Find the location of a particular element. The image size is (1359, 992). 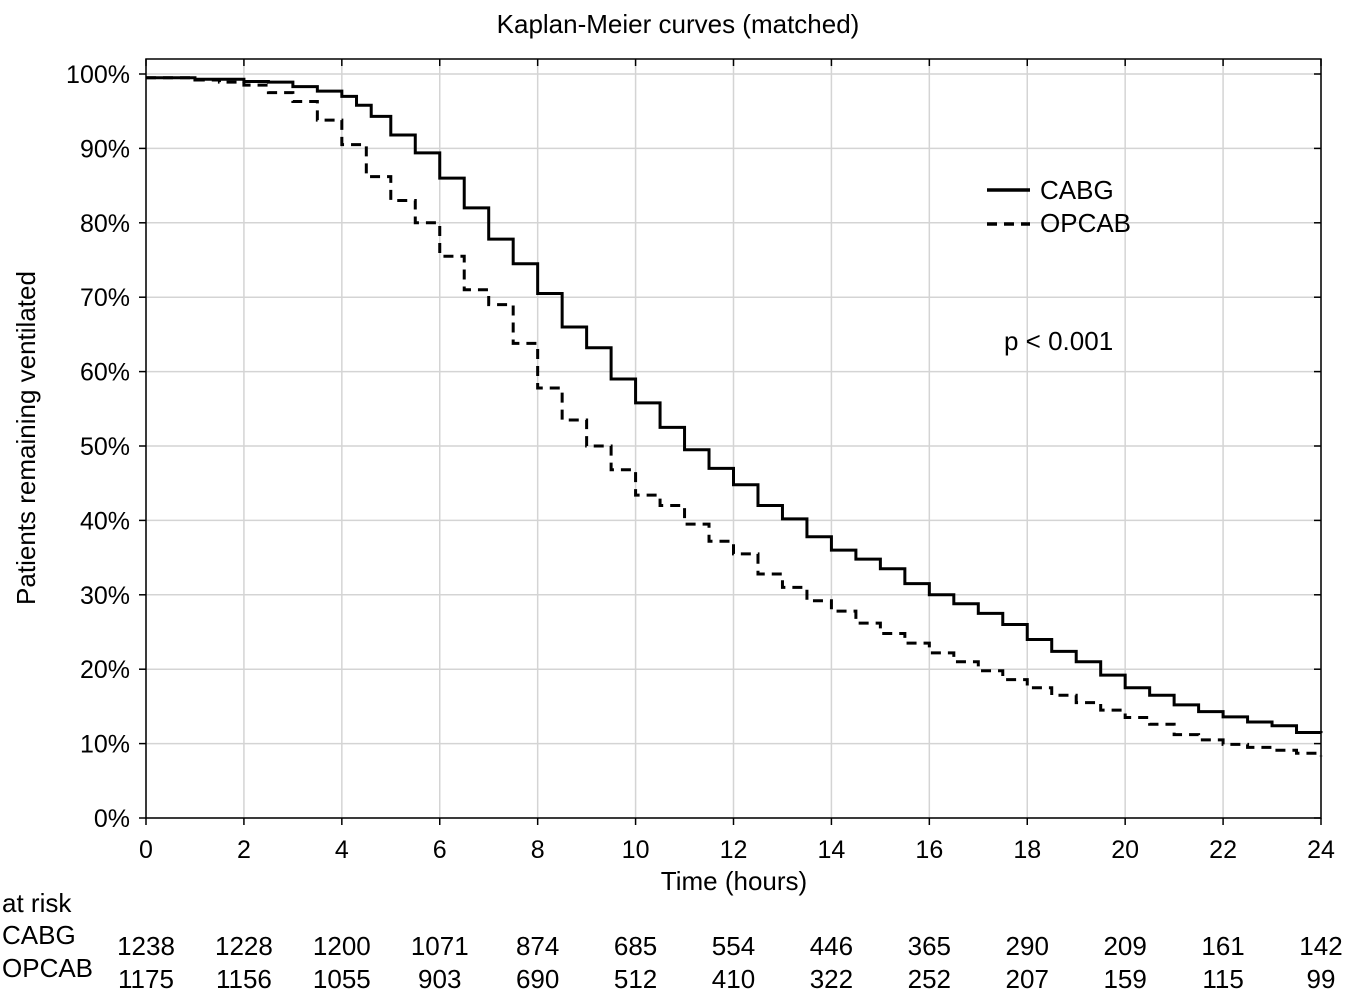

x-tick-label: 16 is located at coordinates (929, 850).